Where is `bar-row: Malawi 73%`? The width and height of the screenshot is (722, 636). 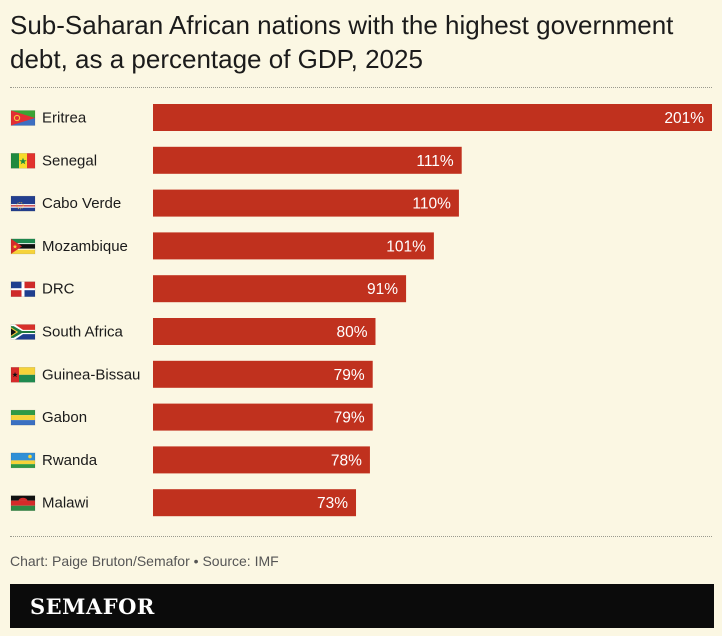
bar-row: Malawi 73% is located at coordinates (183, 503).